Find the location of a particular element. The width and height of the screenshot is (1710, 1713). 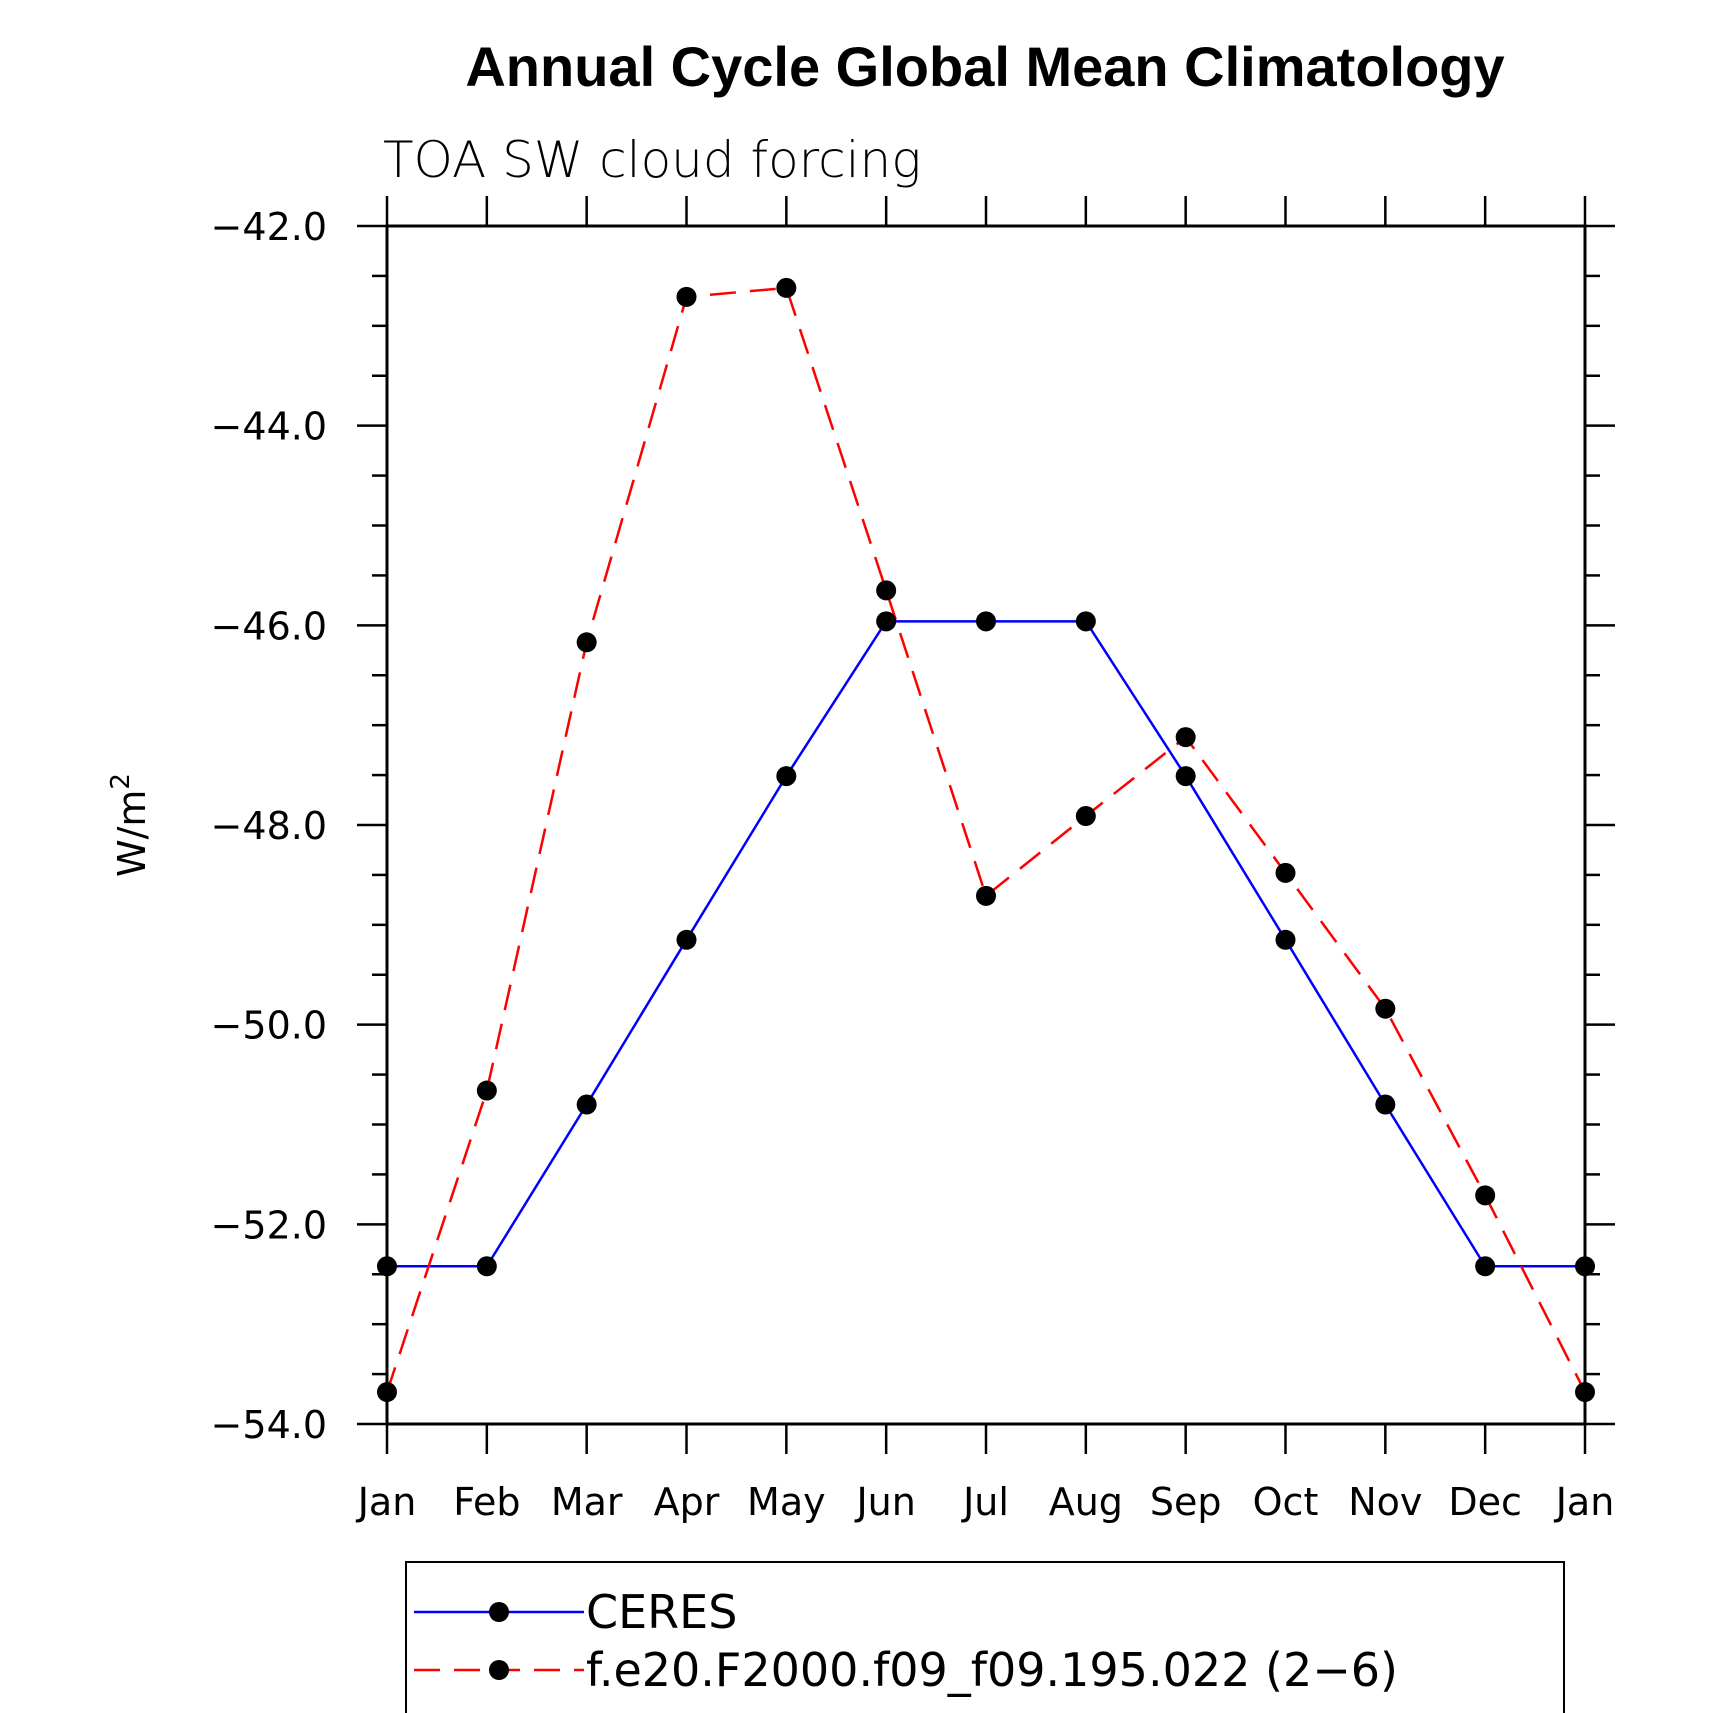

x-tick-label: Sep is located at coordinates (1186, 1502).